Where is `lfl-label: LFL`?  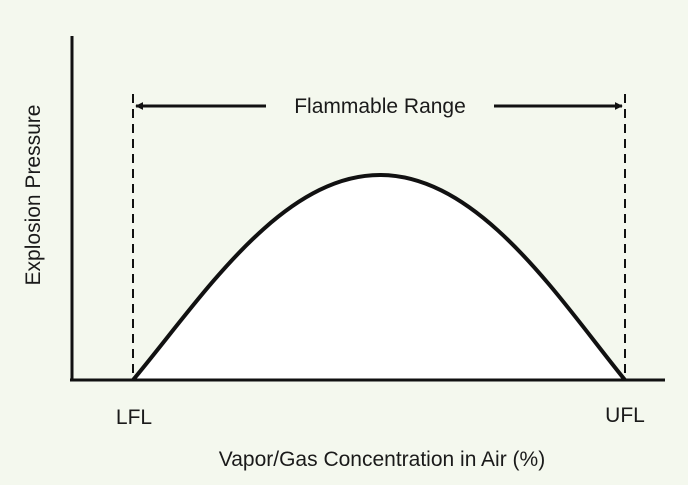
lfl-label: LFL is located at coordinates (134, 417).